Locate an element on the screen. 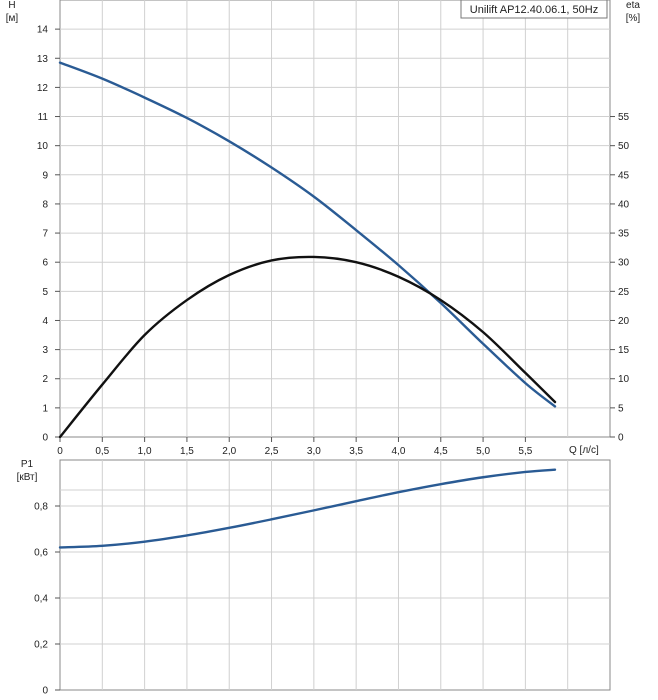 The width and height of the screenshot is (658, 700). eta-y-tick-label: 20 is located at coordinates (624, 321).